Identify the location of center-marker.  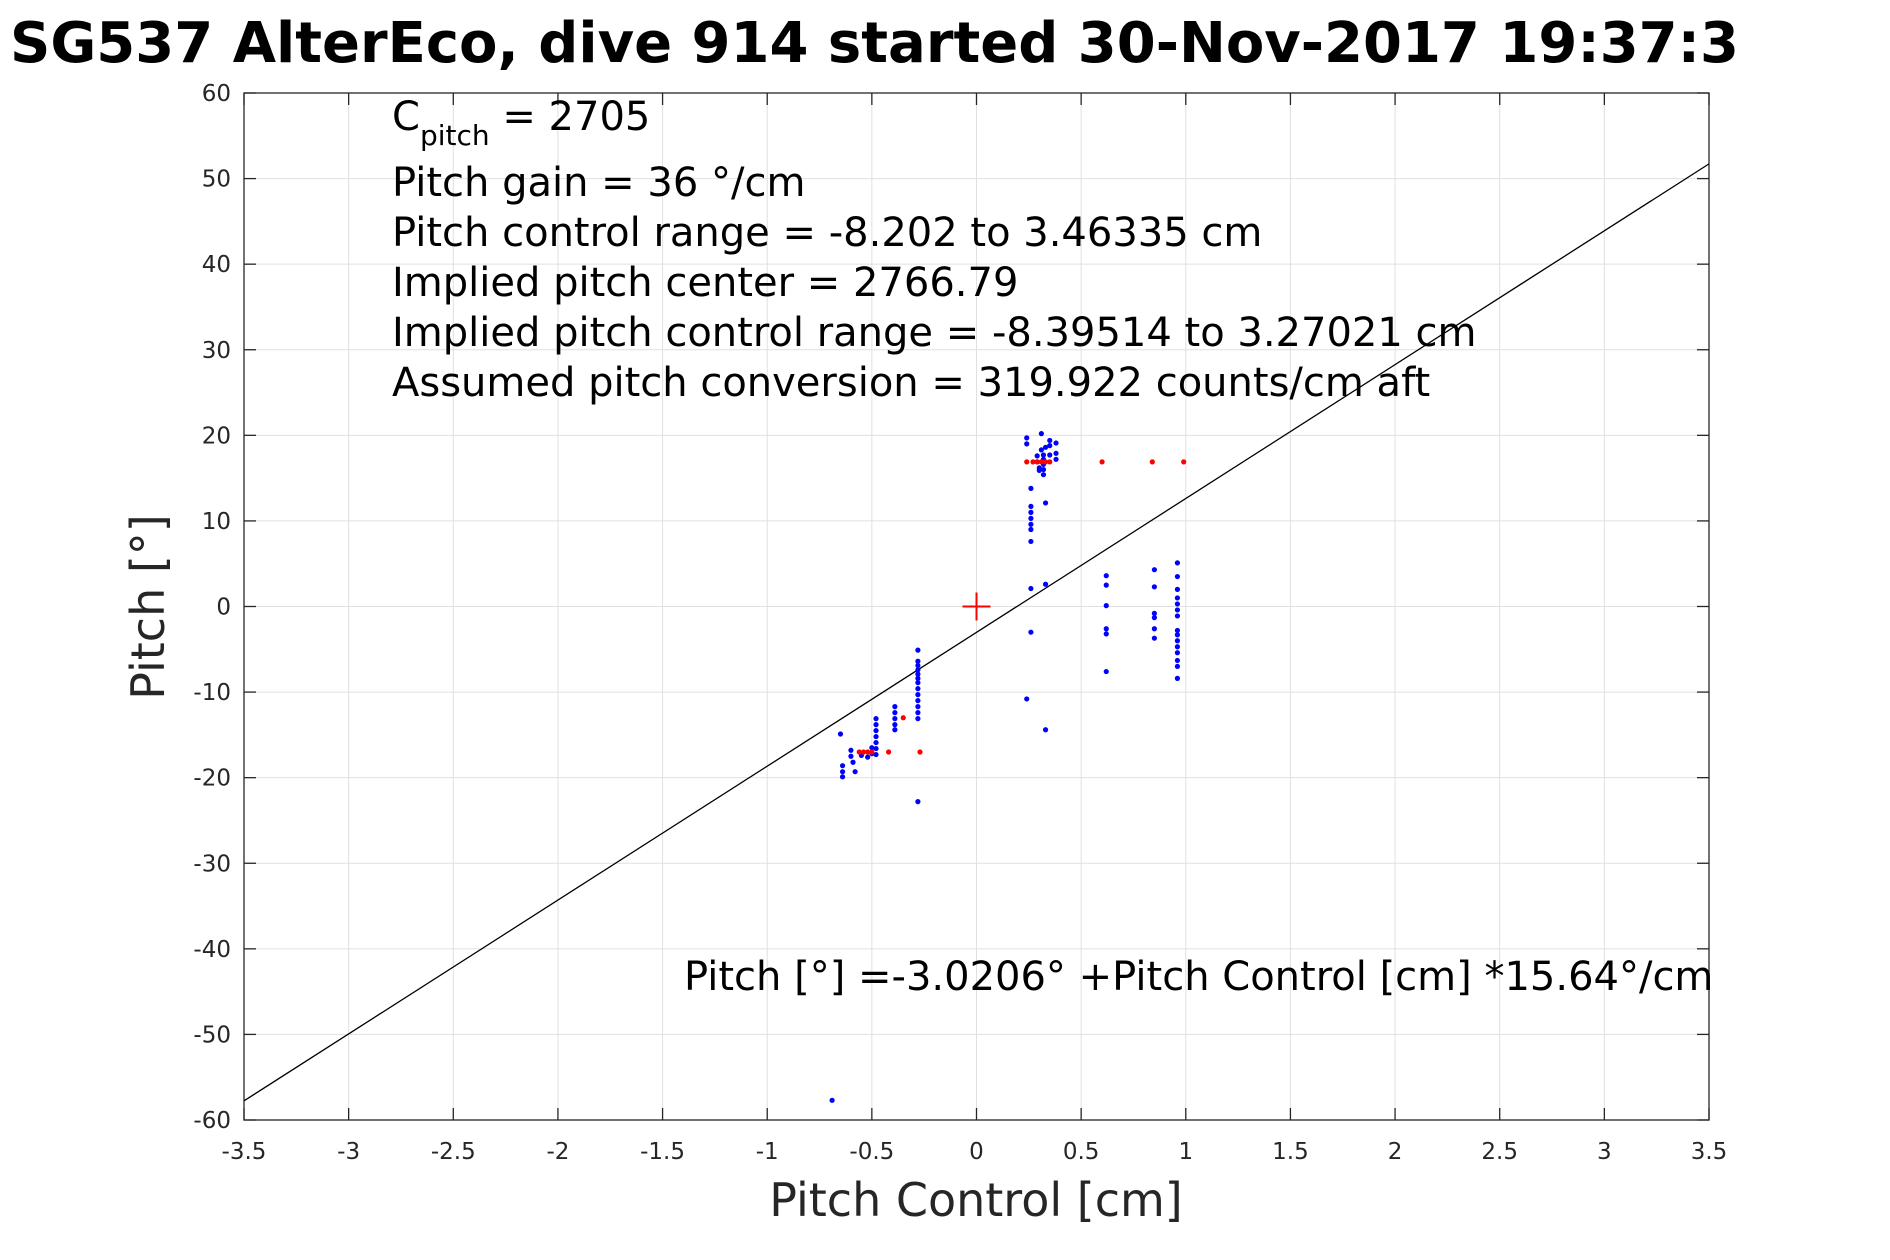
(976, 606).